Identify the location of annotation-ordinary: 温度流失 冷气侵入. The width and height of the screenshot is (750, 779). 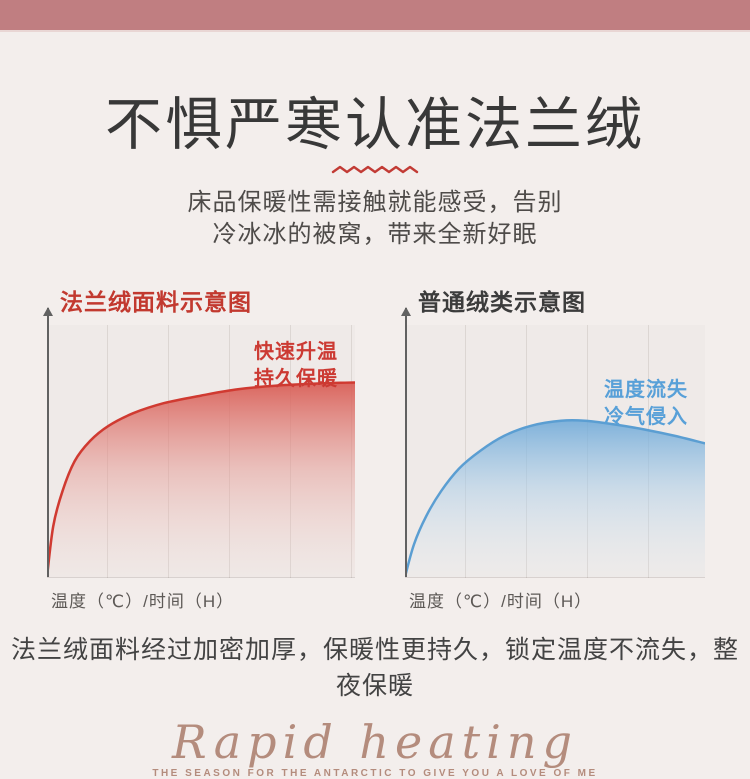
(646, 404).